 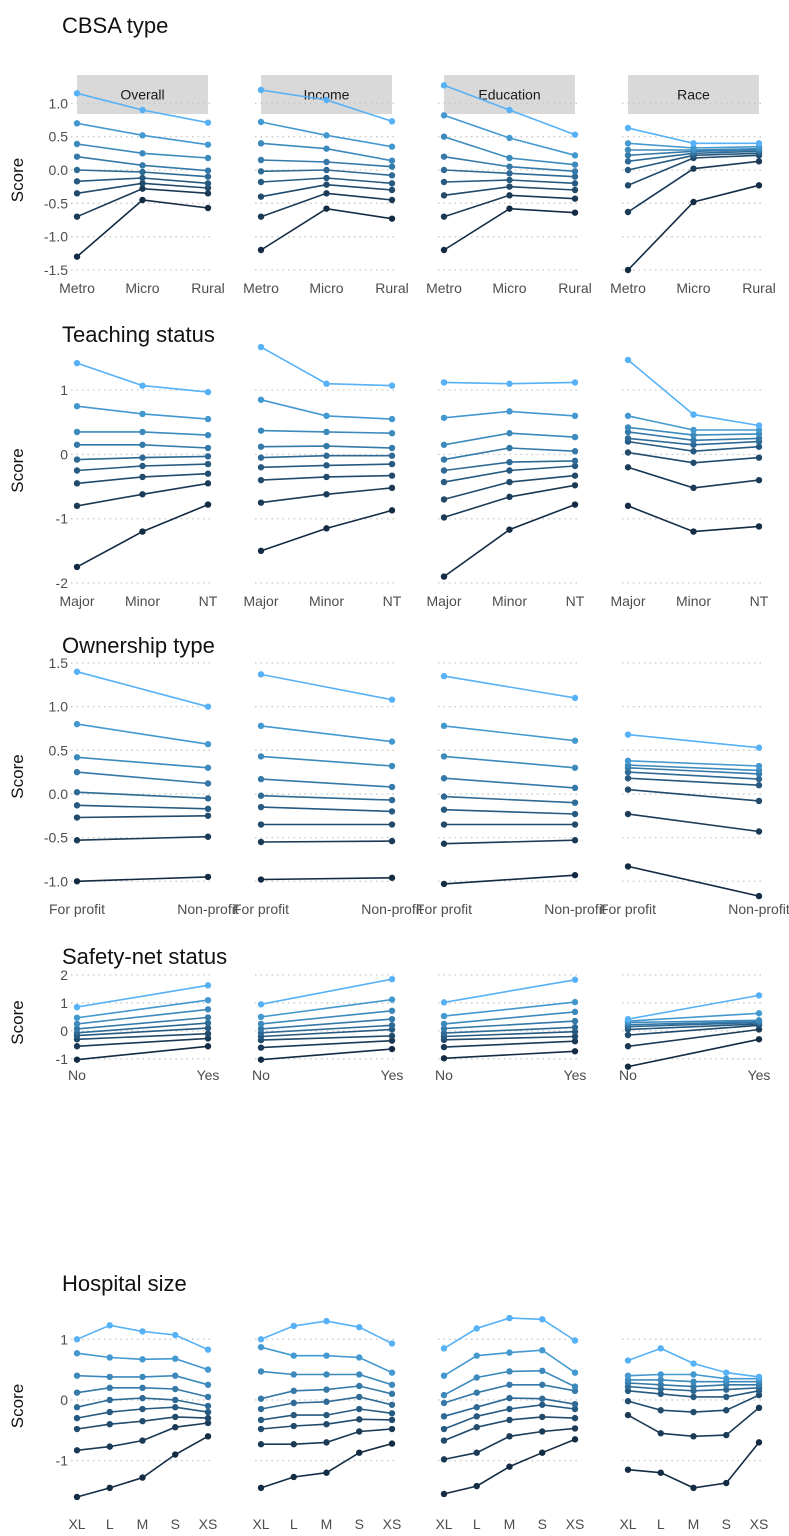 What do you see at coordinates (509, 95) in the screenshot?
I see `facet-strip-label: Education` at bounding box center [509, 95].